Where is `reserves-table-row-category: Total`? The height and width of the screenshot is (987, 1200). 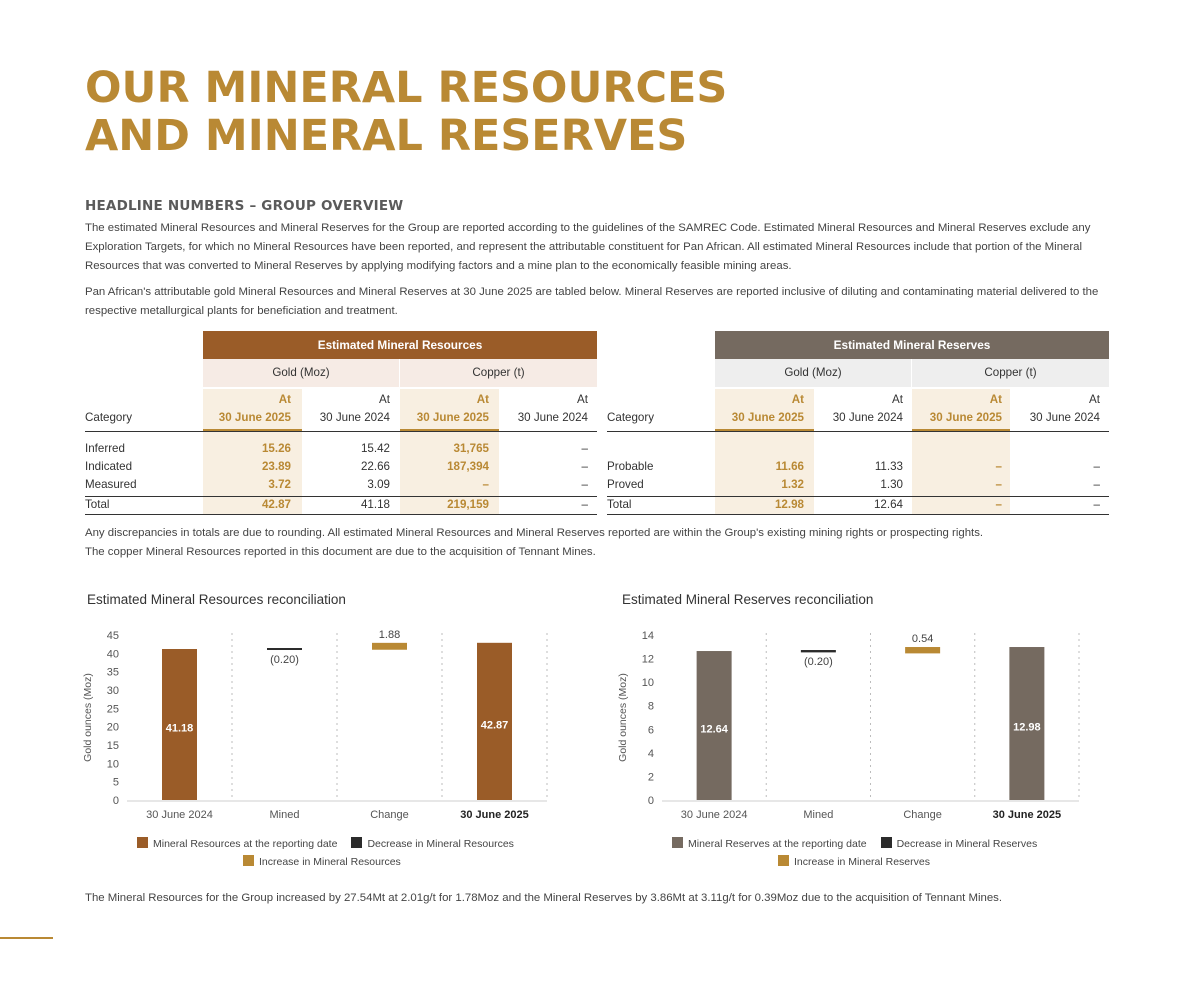
reserves-table-row-category: Total is located at coordinates (619, 504).